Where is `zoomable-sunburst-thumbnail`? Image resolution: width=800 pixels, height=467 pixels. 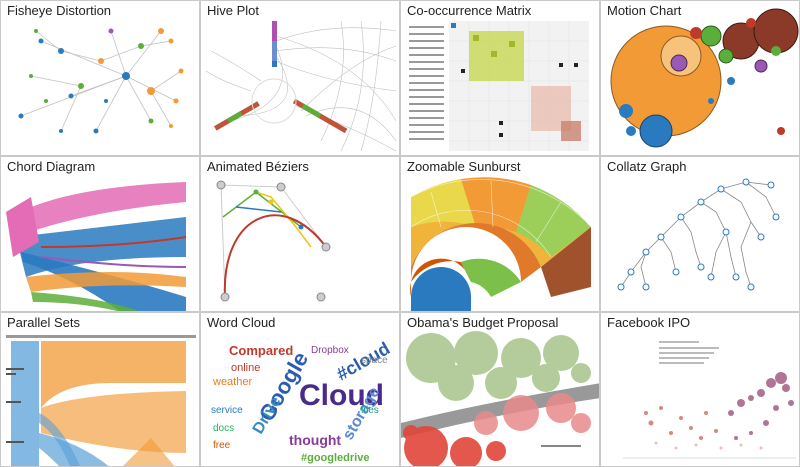
zoomable-sunburst-thumbnail is located at coordinates (500, 234).